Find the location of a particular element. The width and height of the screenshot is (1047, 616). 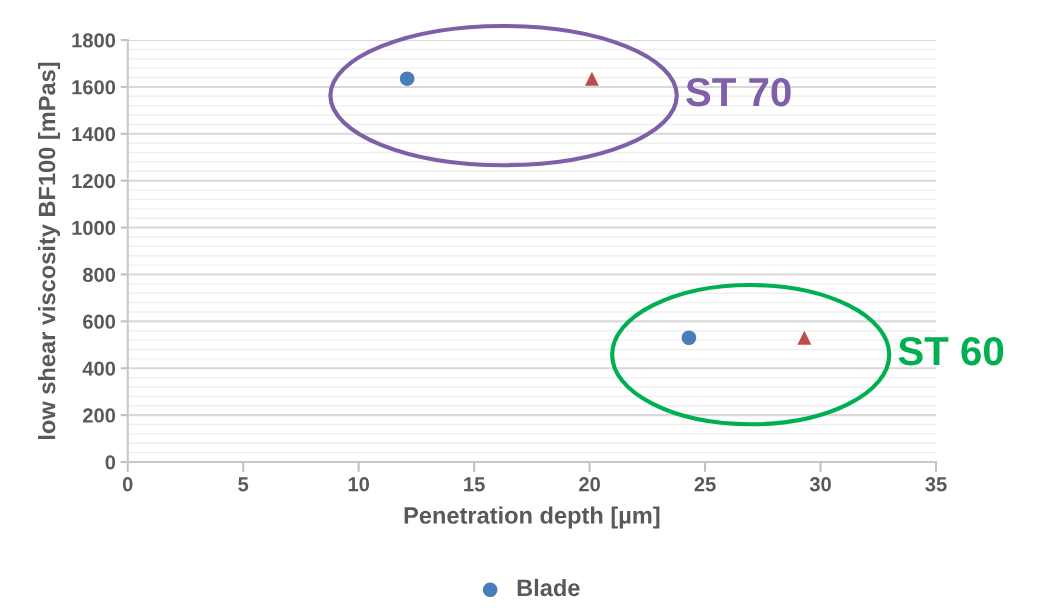

x-tick-label: 15 is located at coordinates (474, 484).